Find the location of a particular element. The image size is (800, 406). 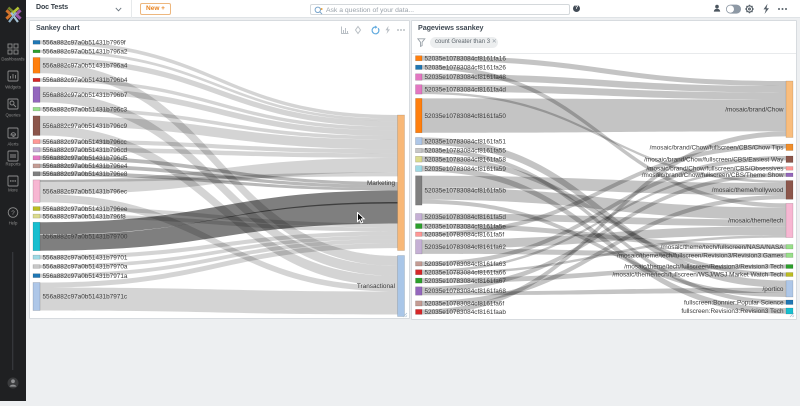

svg-text: 556a882c97a0b51431b796b7 is located at coordinates (85, 95).